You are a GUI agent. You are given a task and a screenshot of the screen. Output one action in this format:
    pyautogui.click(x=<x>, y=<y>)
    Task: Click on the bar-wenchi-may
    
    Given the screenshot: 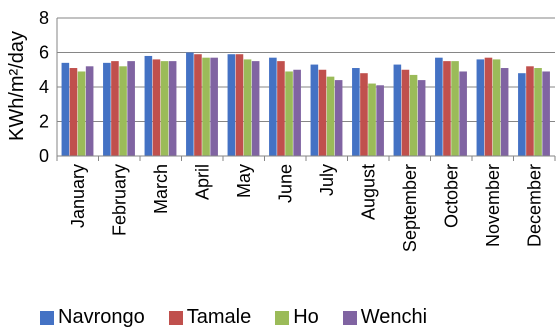 What is the action you would take?
    pyautogui.click(x=255, y=108)
    